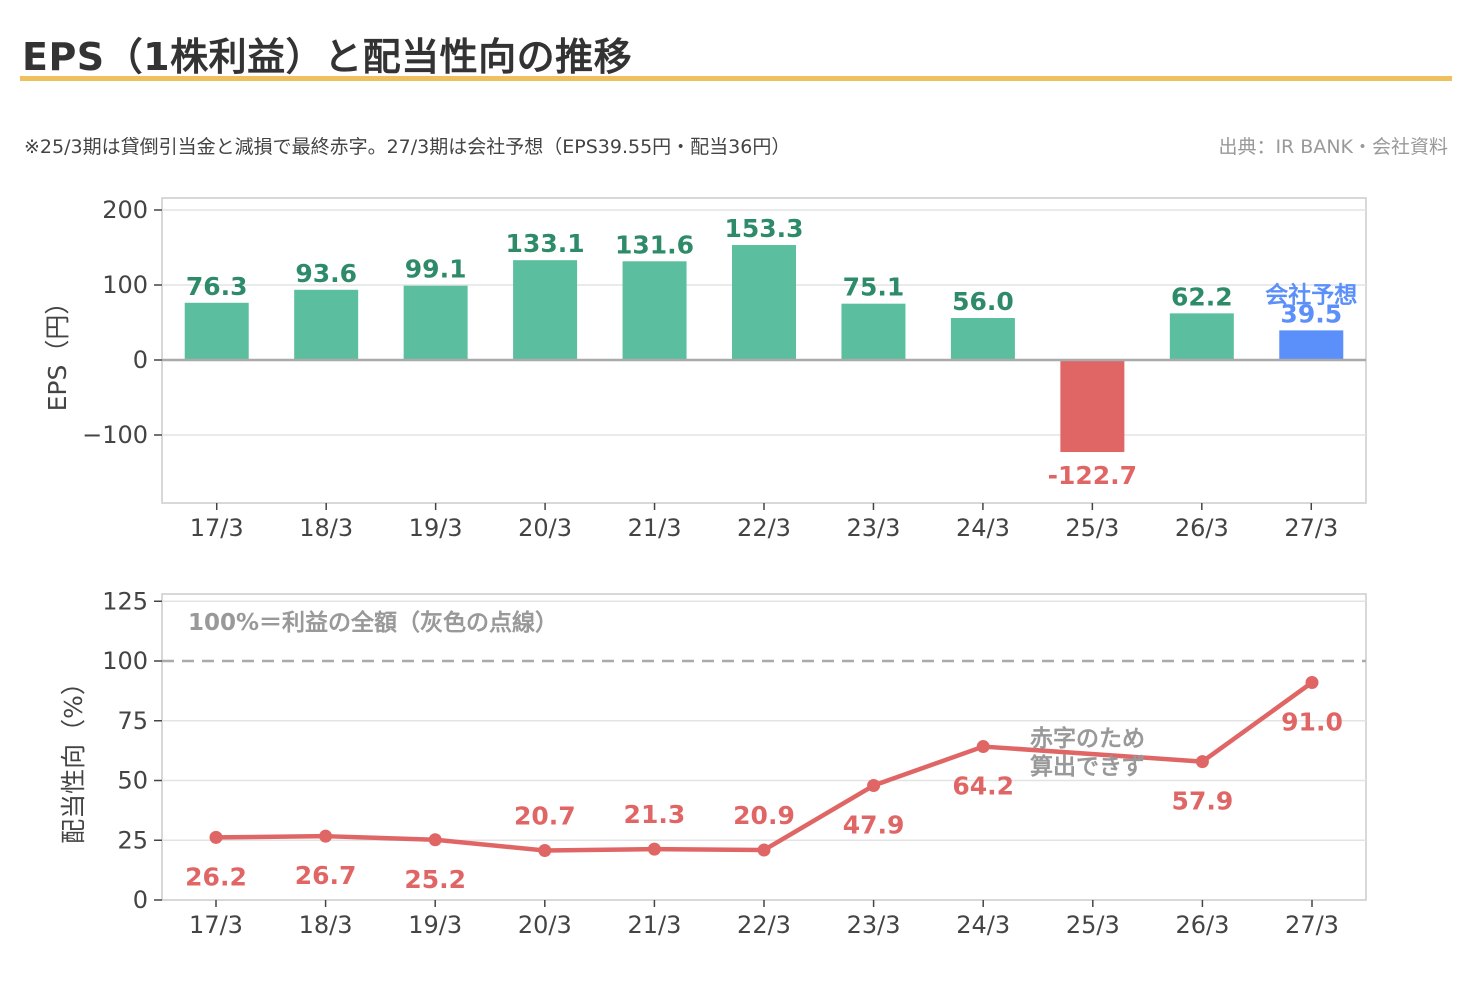 The image size is (1470, 990). I want to click on eps-x-tick-label: 27/3, so click(1311, 528).